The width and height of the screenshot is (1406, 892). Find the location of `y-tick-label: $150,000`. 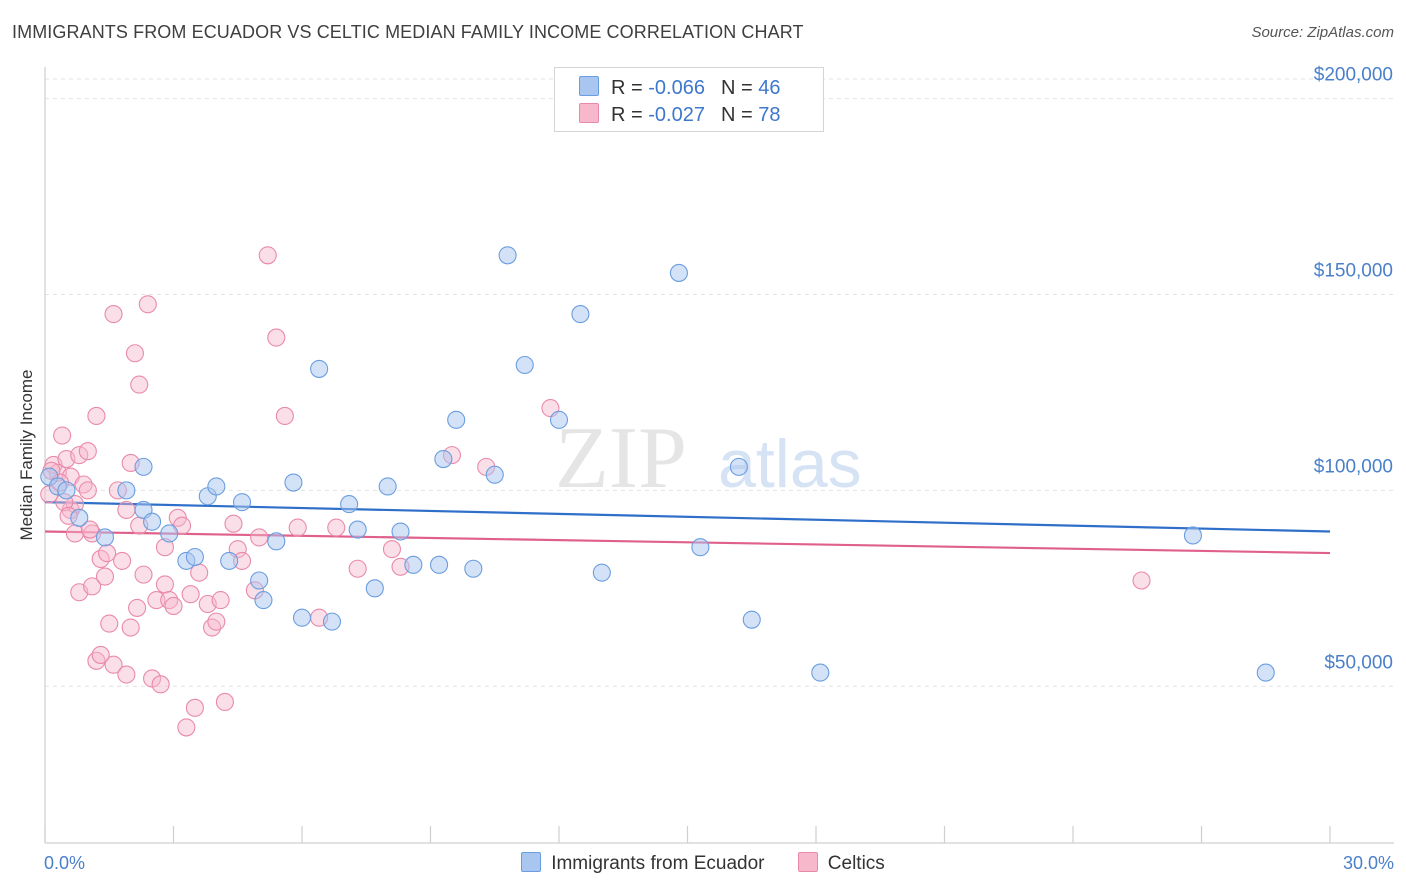

y-tick-label: $150,000 is located at coordinates (1353, 270).